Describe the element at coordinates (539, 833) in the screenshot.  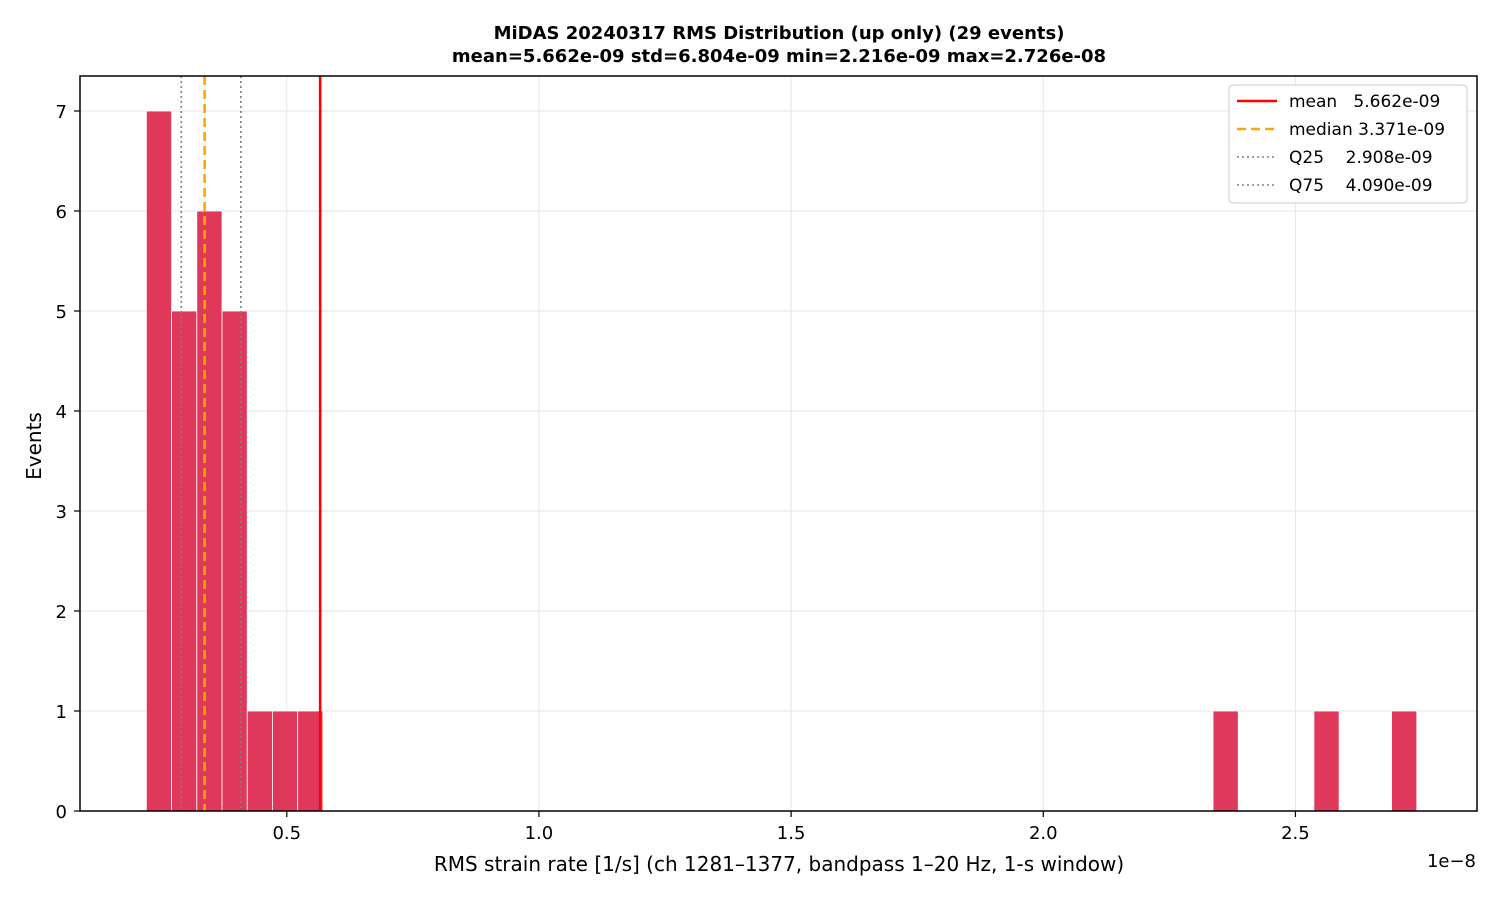
I see `x-tick-label: 1.0` at that location.